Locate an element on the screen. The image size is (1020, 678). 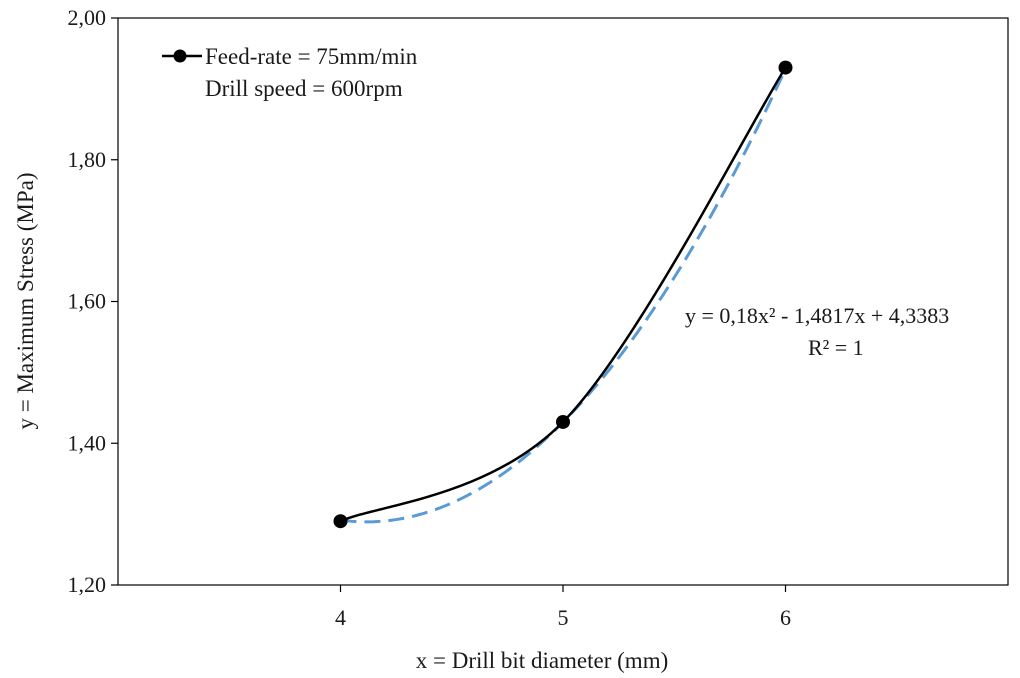
x-axis-ticks: 4 5 6 is located at coordinates (563, 607).